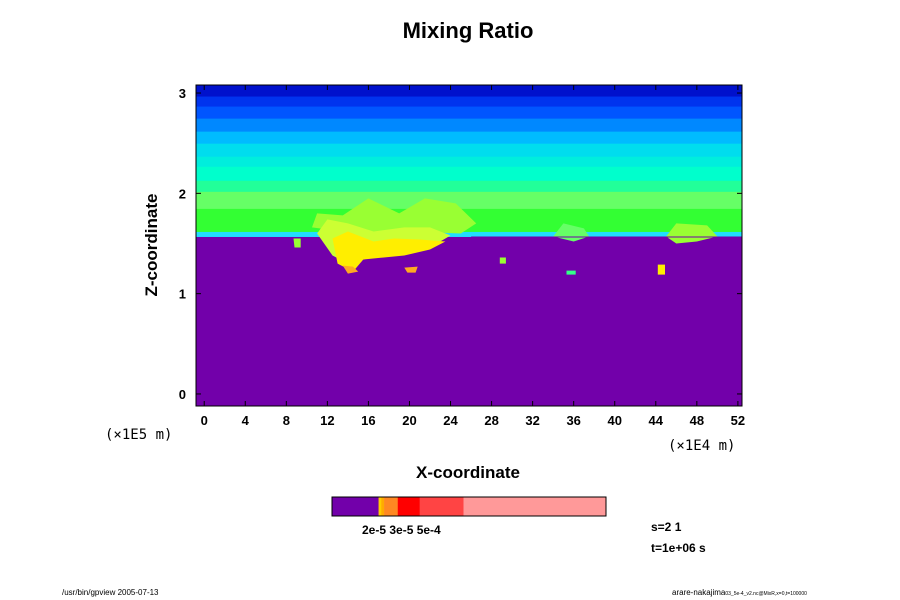 Image resolution: width=900 pixels, height=600 pixels. Describe the element at coordinates (350, 269) in the screenshot. I see `feature-orange-spot` at that location.